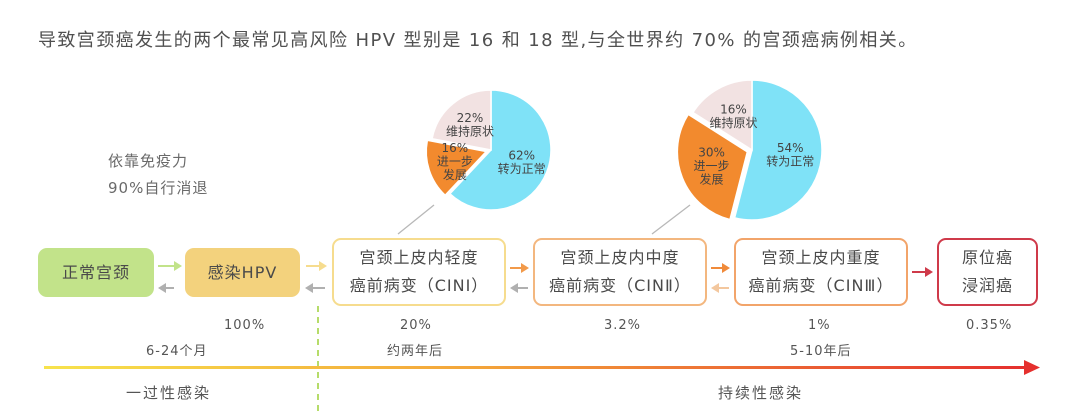 This screenshot has height=413, width=1080. I want to click on stage-cin2-line-2: 癌前病变（CINⅡ）, so click(620, 285).